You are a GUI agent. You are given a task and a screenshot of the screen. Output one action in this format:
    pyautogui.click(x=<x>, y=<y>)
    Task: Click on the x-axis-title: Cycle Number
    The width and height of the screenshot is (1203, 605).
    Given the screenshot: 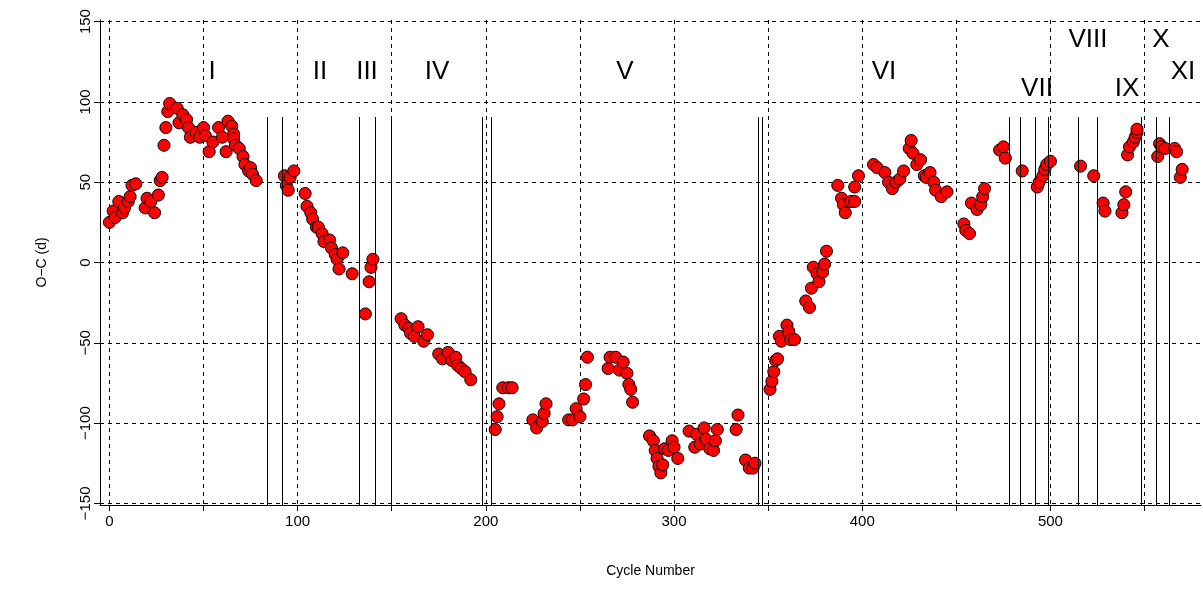 What is the action you would take?
    pyautogui.click(x=651, y=570)
    